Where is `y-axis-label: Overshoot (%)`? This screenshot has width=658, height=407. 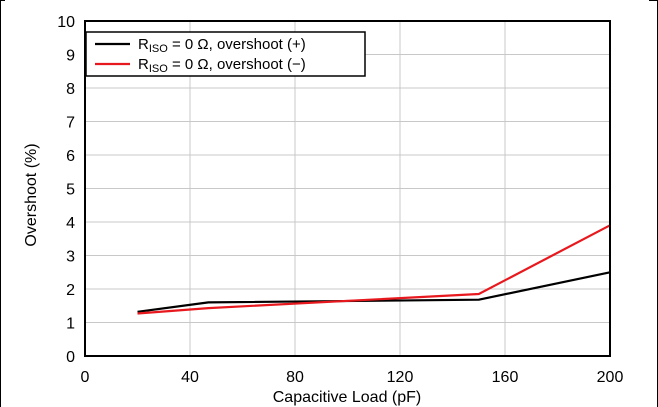 y-axis-label: Overshoot (%) is located at coordinates (31, 194).